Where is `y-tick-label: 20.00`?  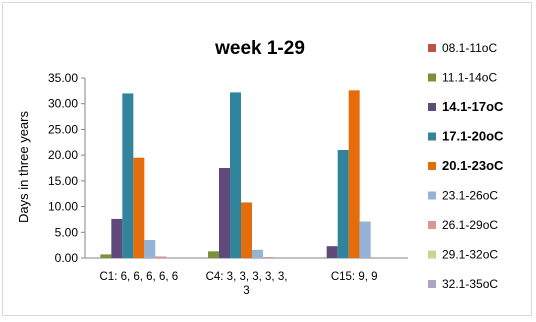 y-tick-label: 20.00 is located at coordinates (63, 155).